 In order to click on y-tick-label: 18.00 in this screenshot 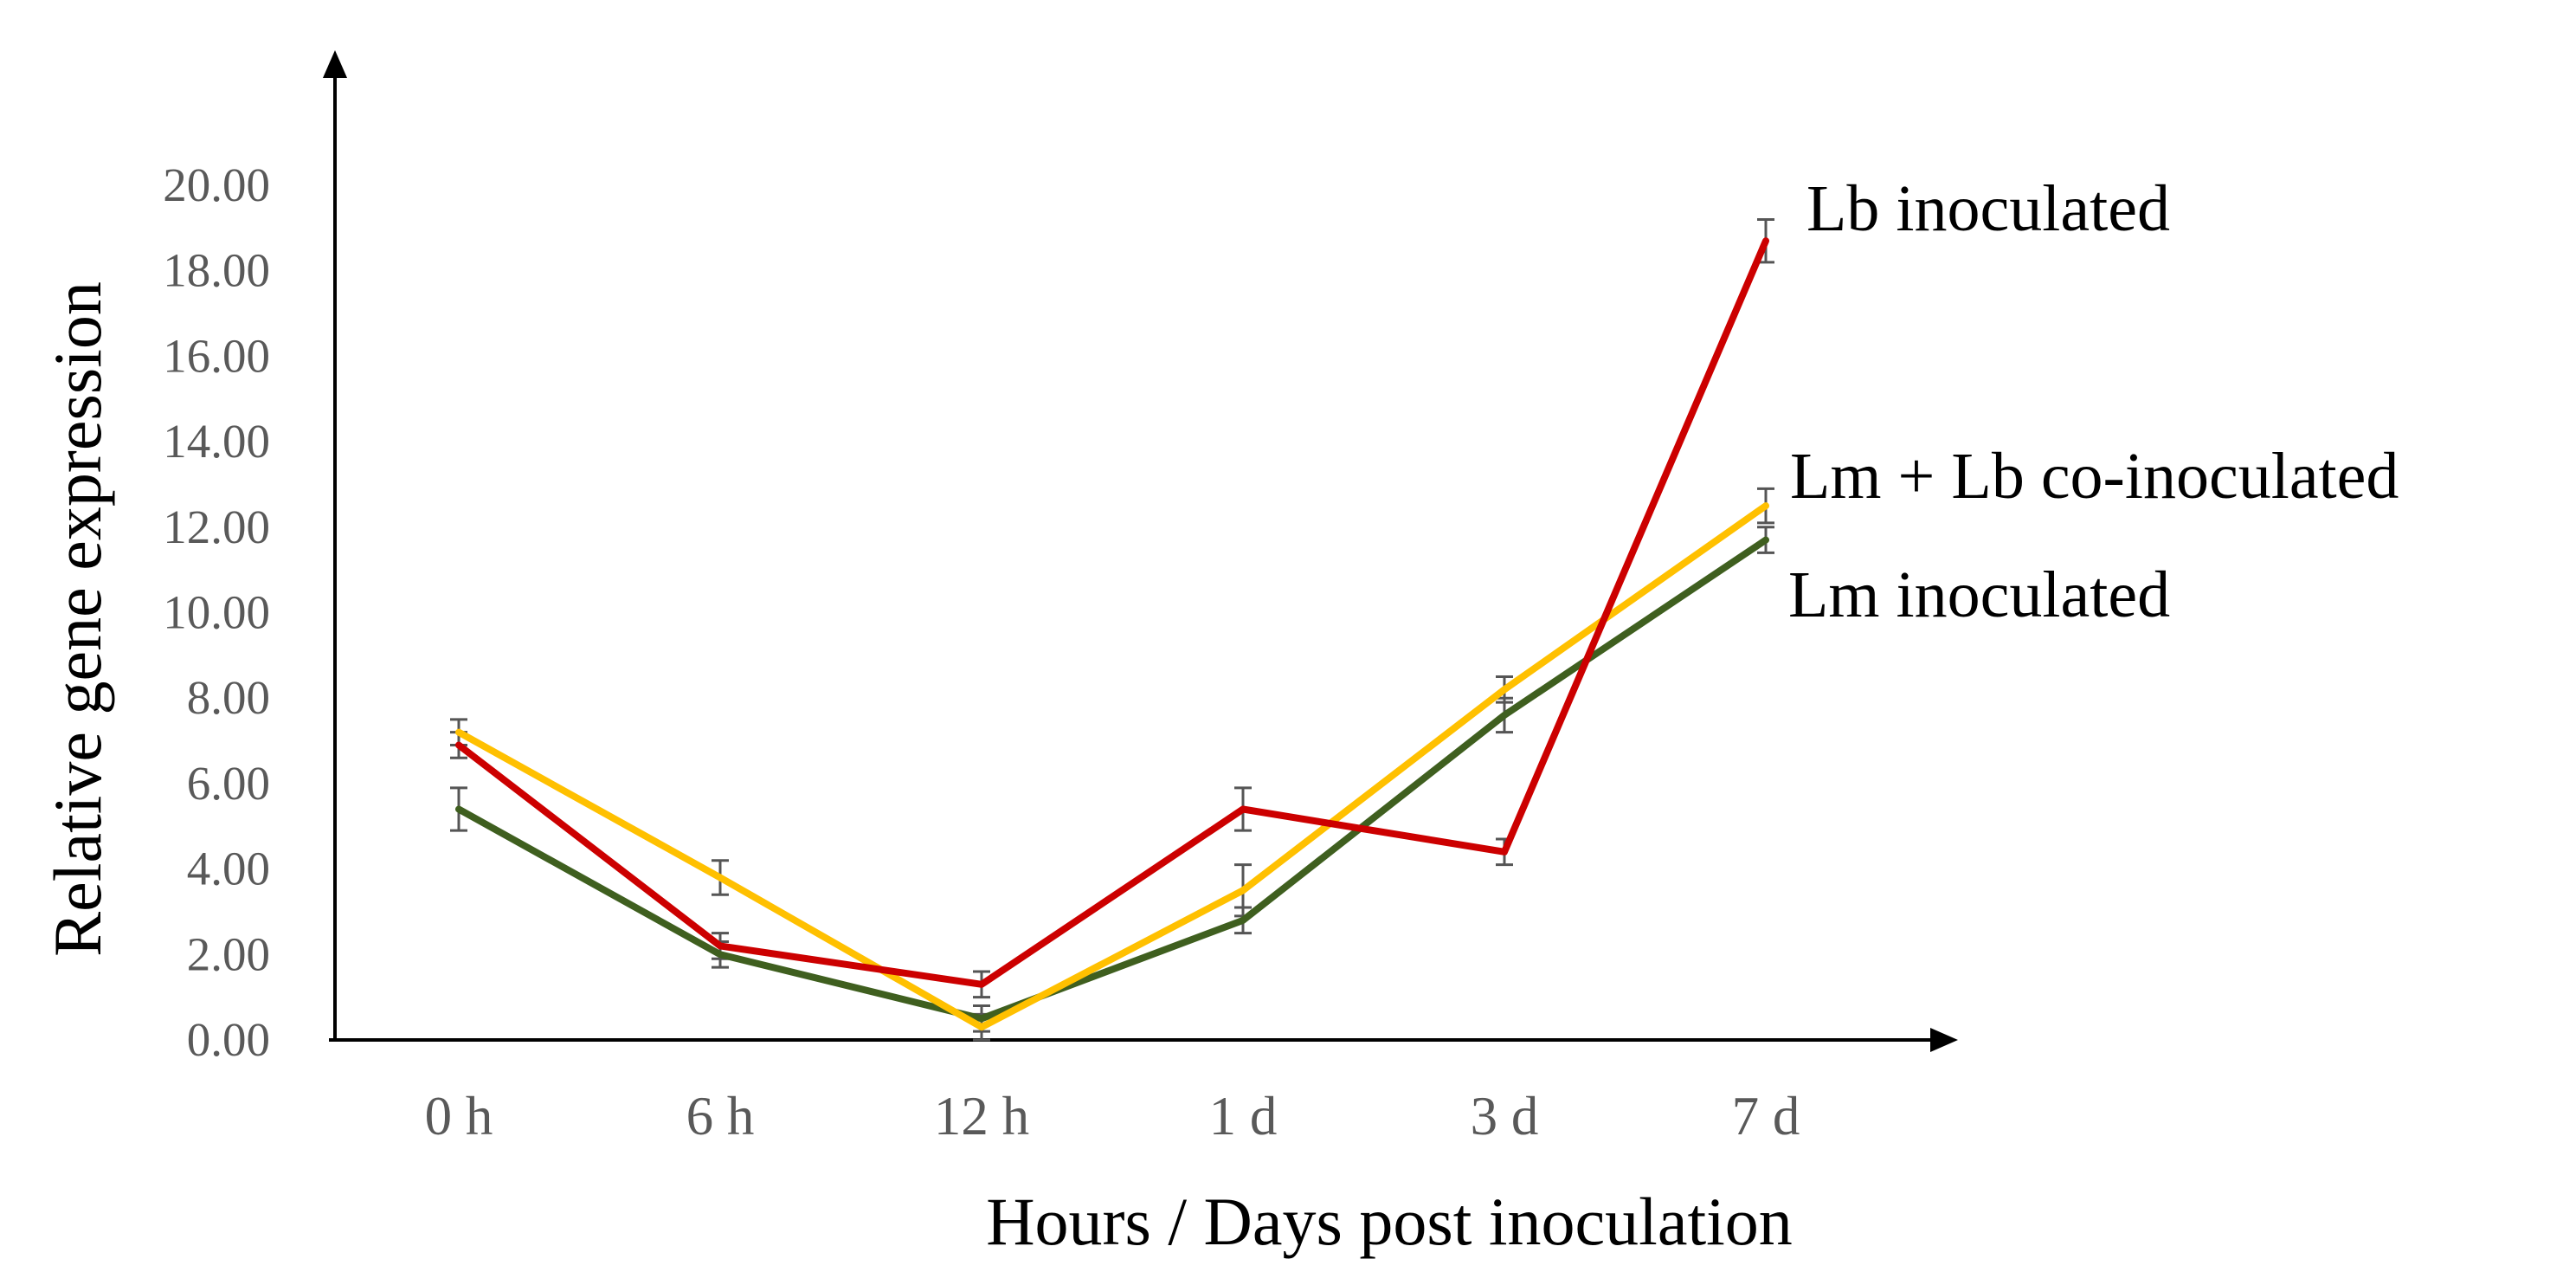, I will do `click(216, 270)`.